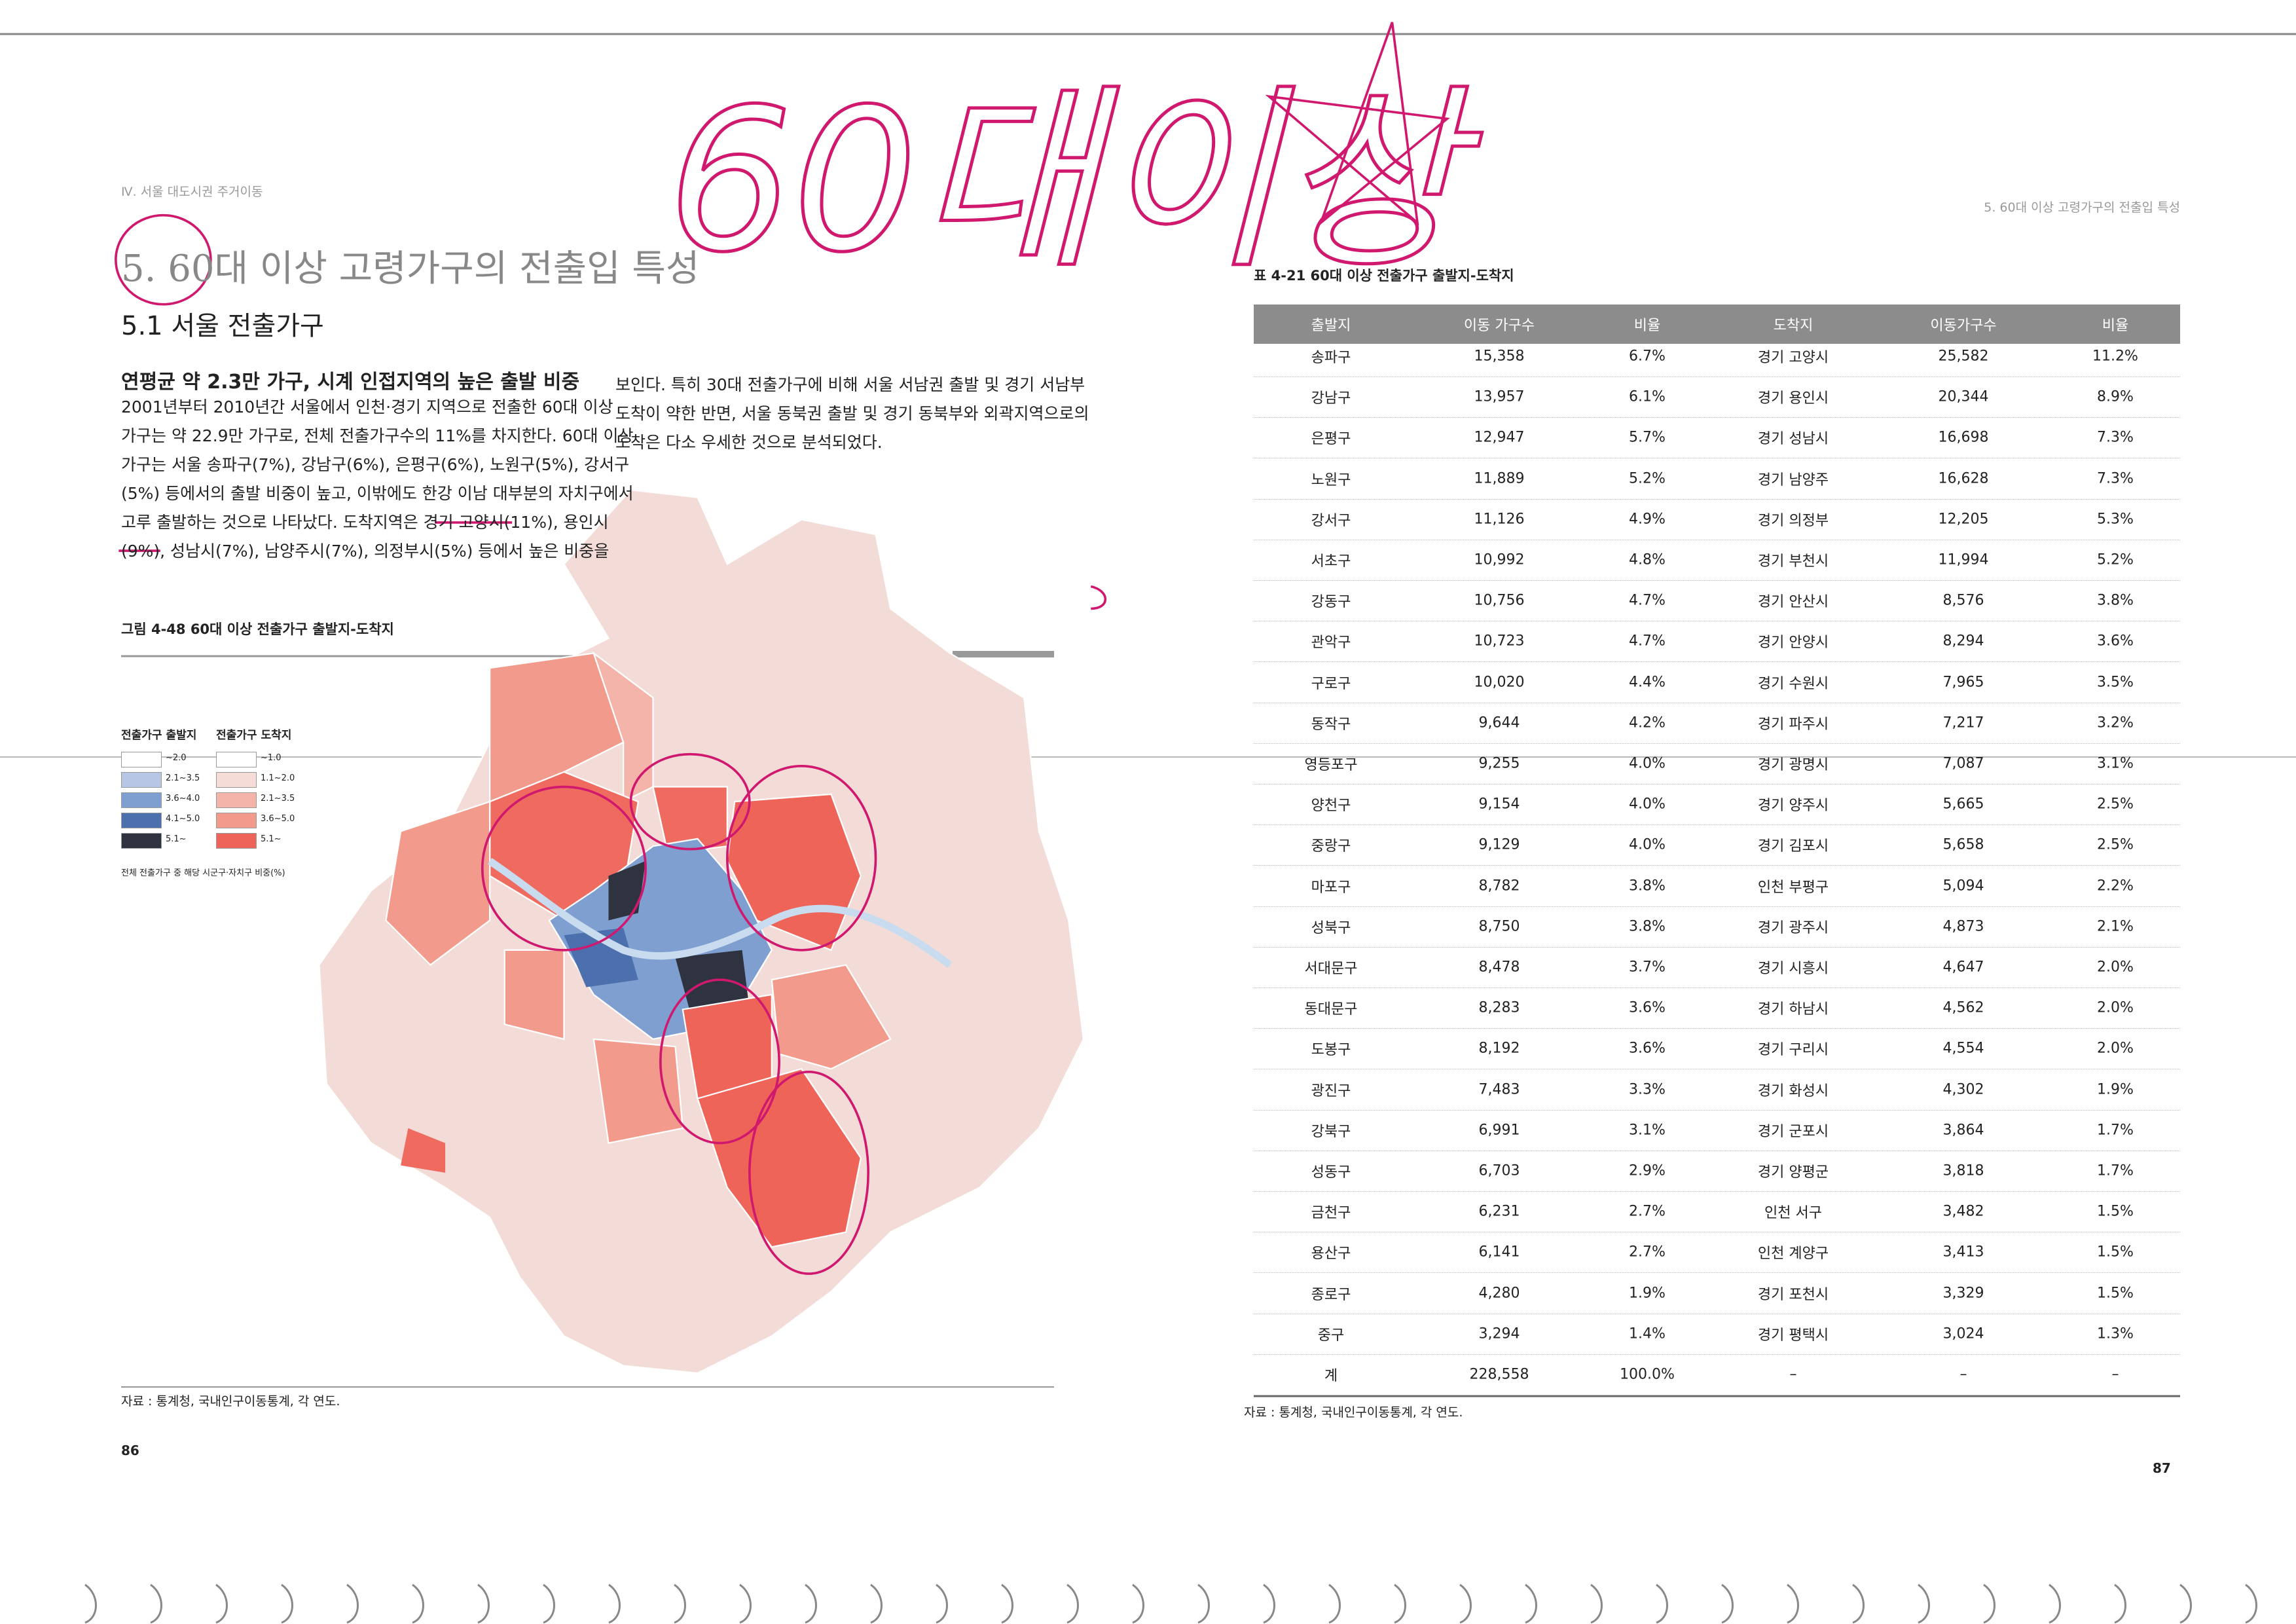  I want to click on table-cell: 경기 광명시, so click(1793, 765).